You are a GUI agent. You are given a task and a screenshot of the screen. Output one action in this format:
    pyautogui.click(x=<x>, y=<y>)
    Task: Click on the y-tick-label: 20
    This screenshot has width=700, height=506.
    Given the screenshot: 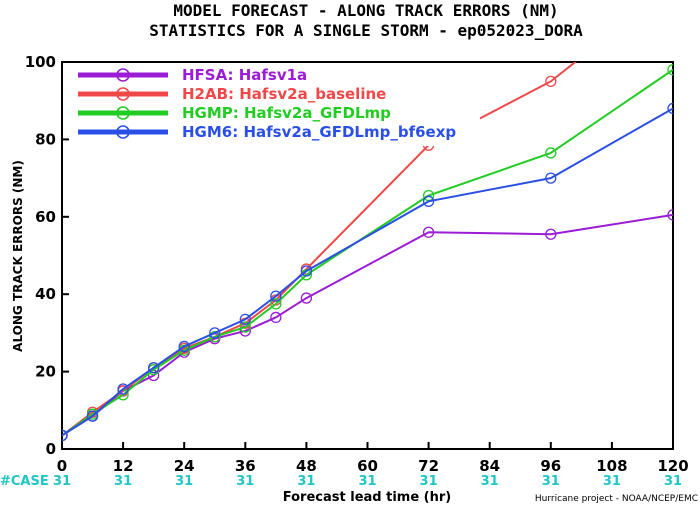 What is the action you would take?
    pyautogui.click(x=45, y=372)
    